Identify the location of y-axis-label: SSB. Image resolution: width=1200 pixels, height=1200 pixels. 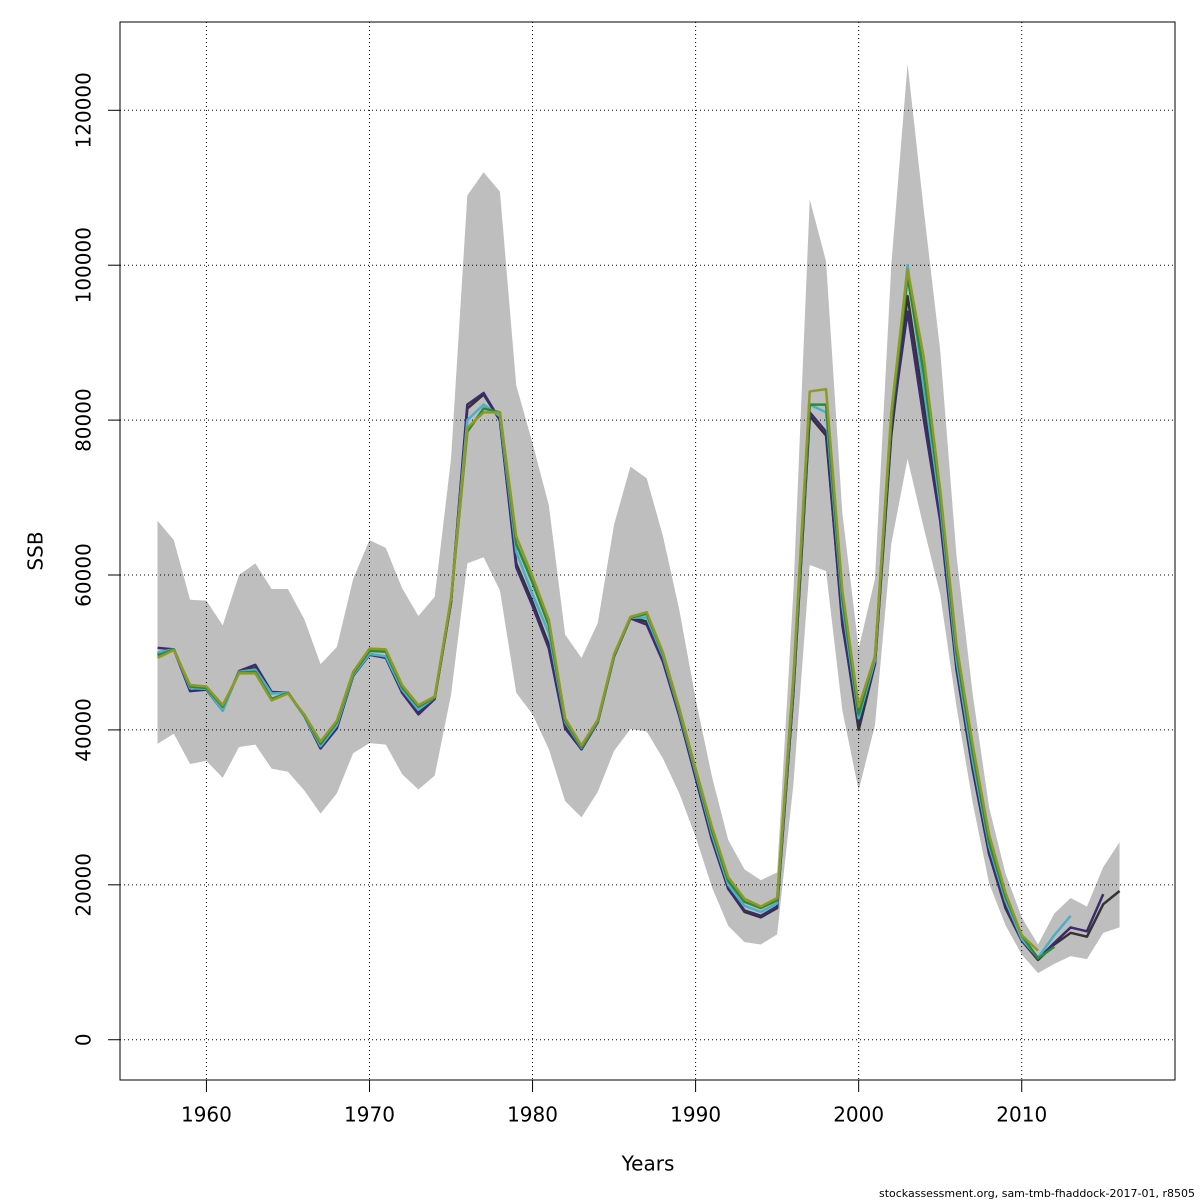
(36, 550).